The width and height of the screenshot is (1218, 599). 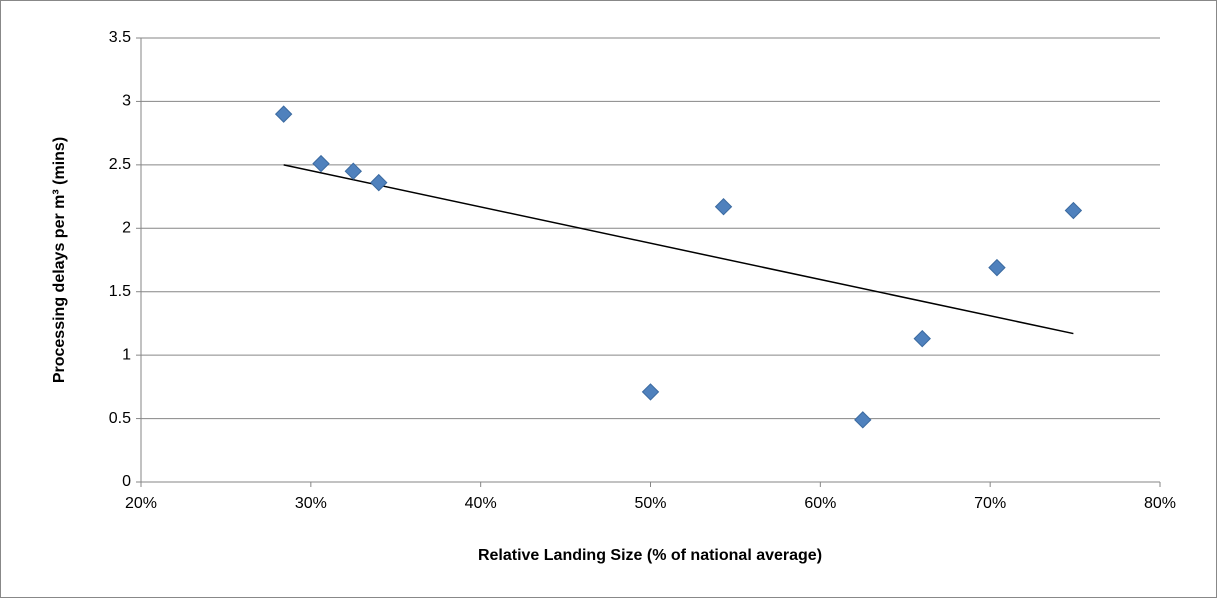 I want to click on y-tick-label: 3.5, so click(x=120, y=37).